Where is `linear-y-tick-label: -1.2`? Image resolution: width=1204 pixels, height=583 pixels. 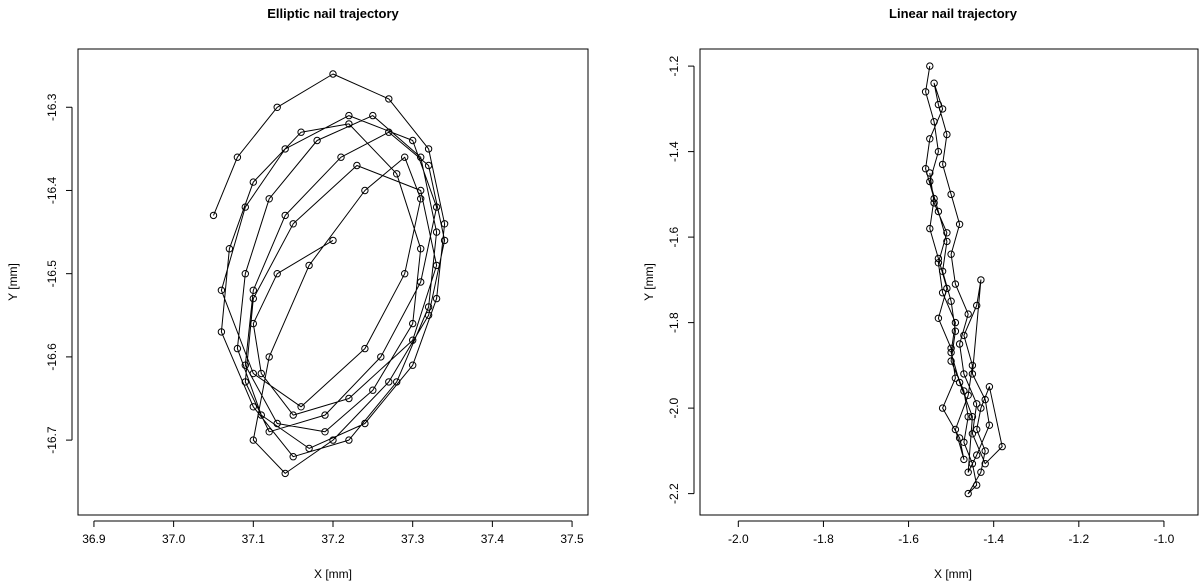
linear-y-tick-label: -1.2 is located at coordinates (674, 65).